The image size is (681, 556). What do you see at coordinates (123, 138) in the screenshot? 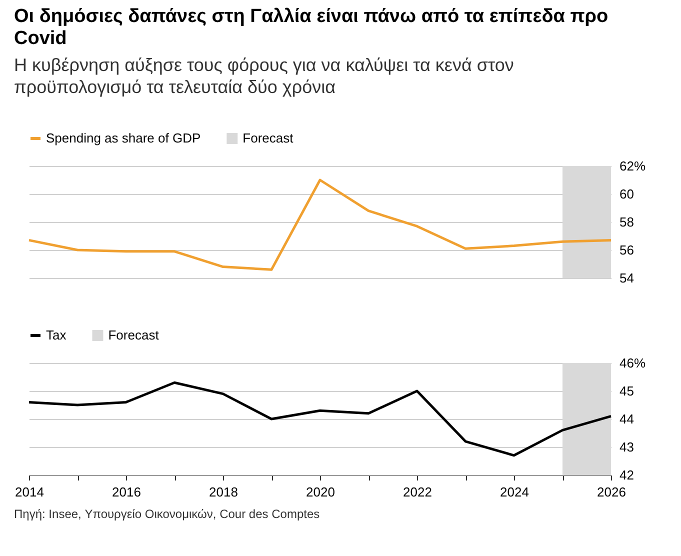
I see `legend-label: Spending as share of GDP` at bounding box center [123, 138].